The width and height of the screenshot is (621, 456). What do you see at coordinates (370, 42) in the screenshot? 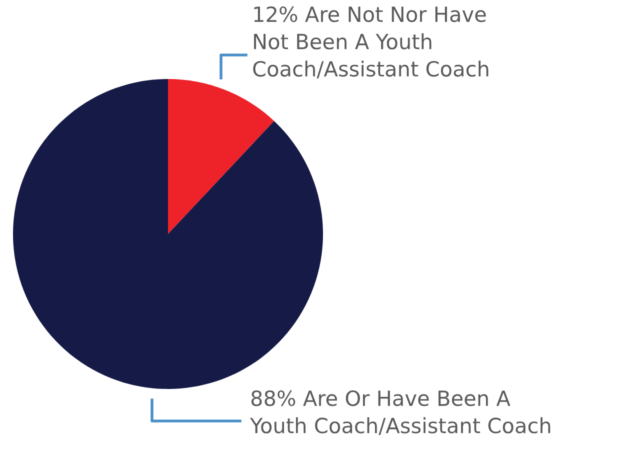
I see `slice-label: 12% Are Not Nor Have Not Been A Youth Coach/Assistant Coach` at bounding box center [370, 42].